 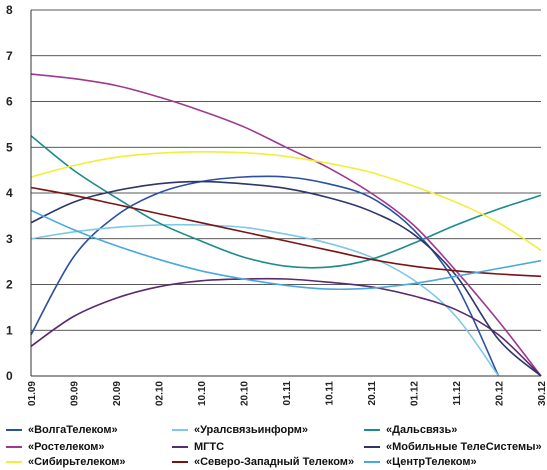 I want to click on legend-item: «Дальсвязь», so click(x=410, y=430).